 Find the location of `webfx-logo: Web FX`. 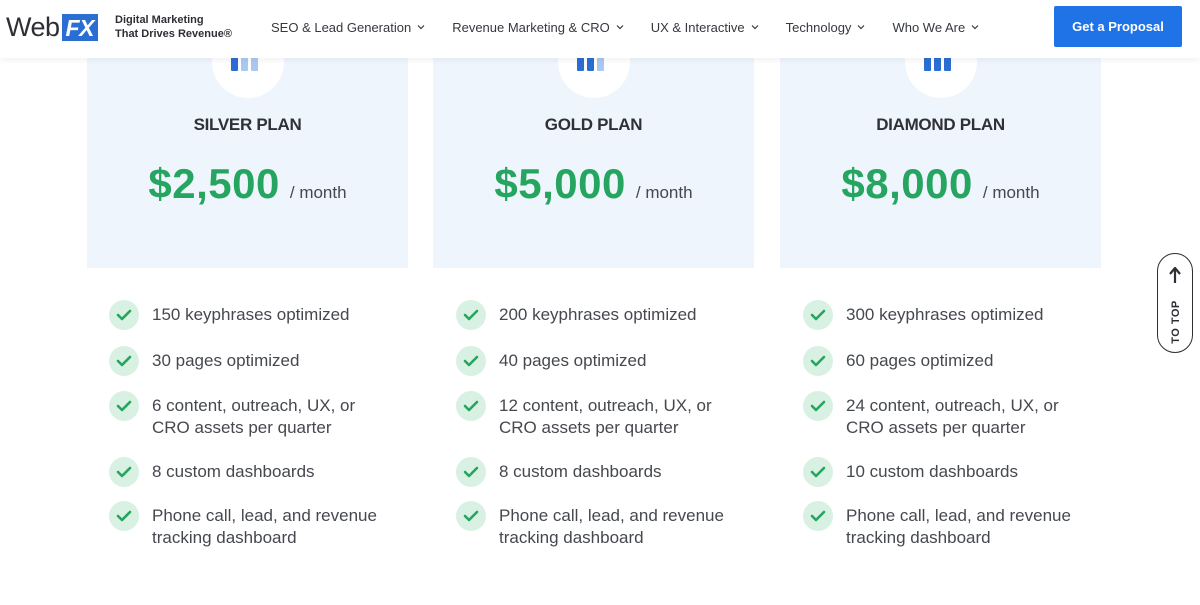

webfx-logo: Web FX is located at coordinates (52, 27).